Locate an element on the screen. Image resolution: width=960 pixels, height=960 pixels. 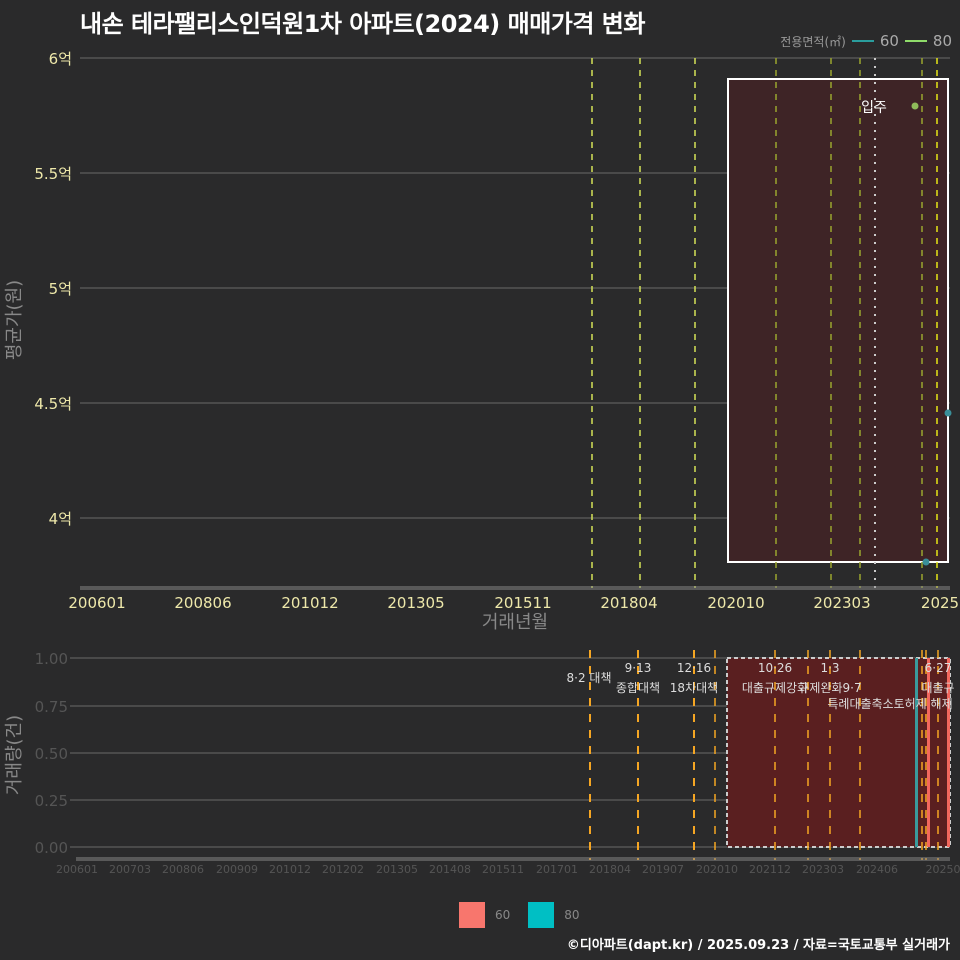
svg-text: 10·26 is located at coordinates (775, 668).